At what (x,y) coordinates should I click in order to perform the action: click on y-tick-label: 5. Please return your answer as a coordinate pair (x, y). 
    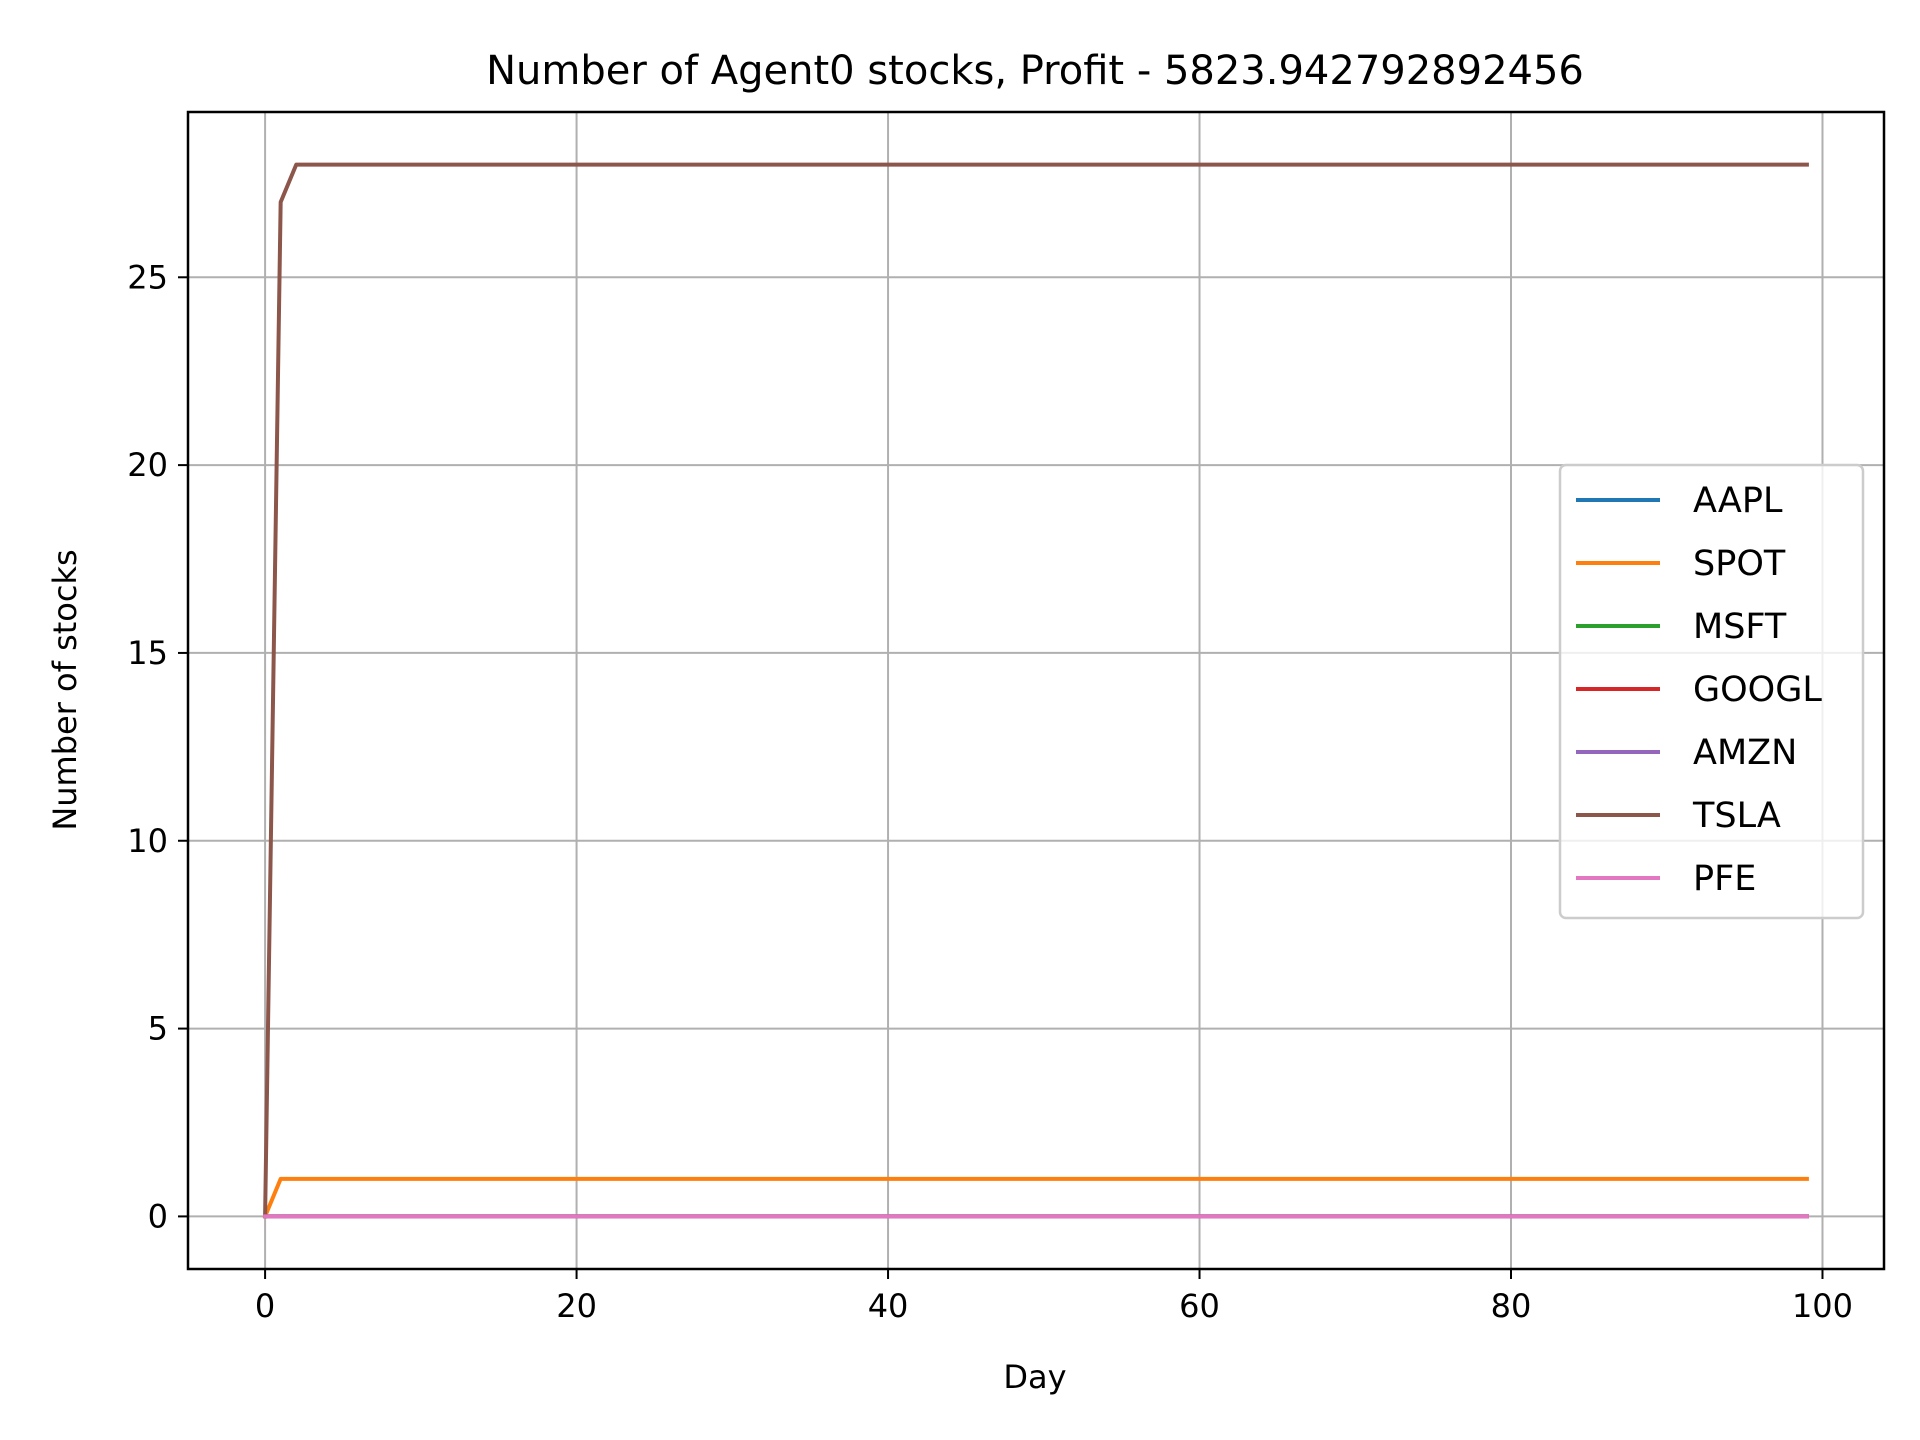
    Looking at the image, I should click on (158, 1029).